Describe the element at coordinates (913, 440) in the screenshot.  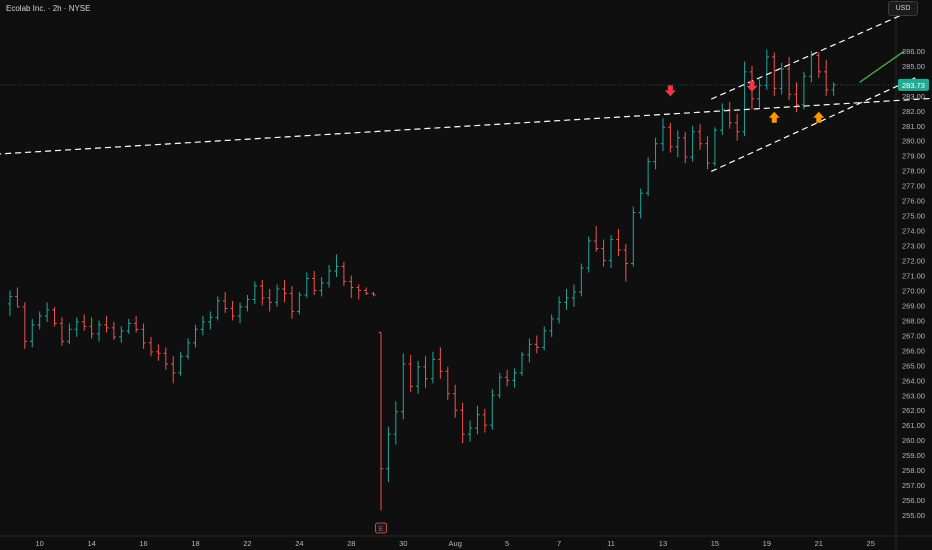
I see `price-tick-label: 260.00` at that location.